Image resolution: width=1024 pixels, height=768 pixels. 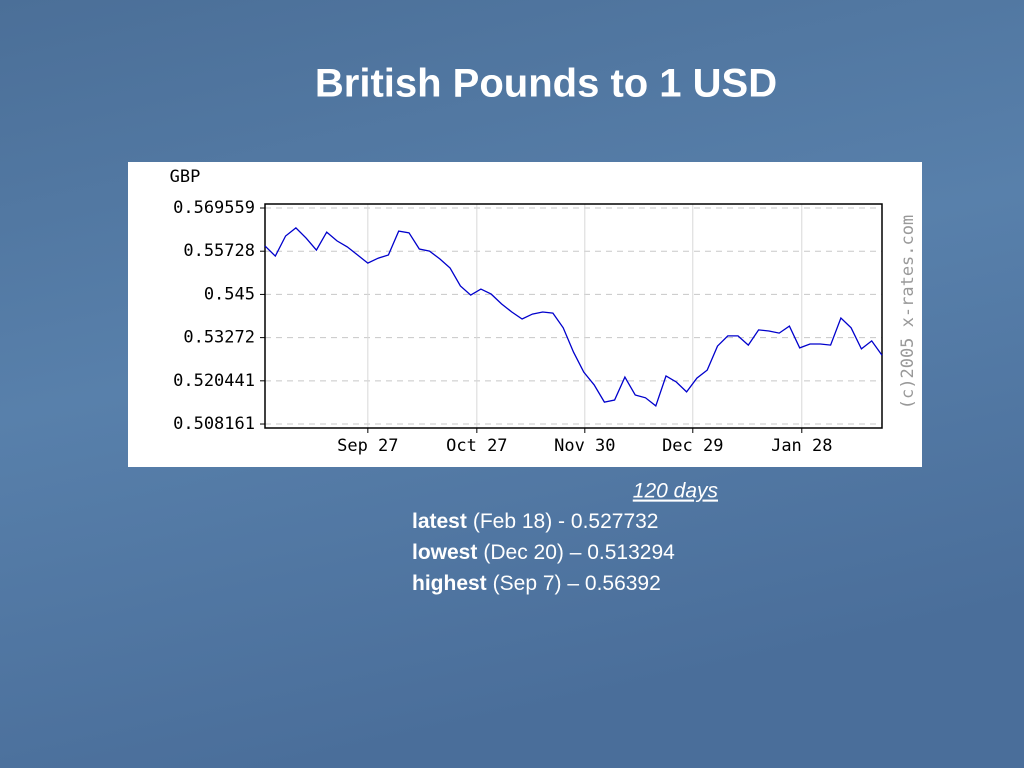 I want to click on x-tick-label: Nov 30, so click(x=584, y=446).